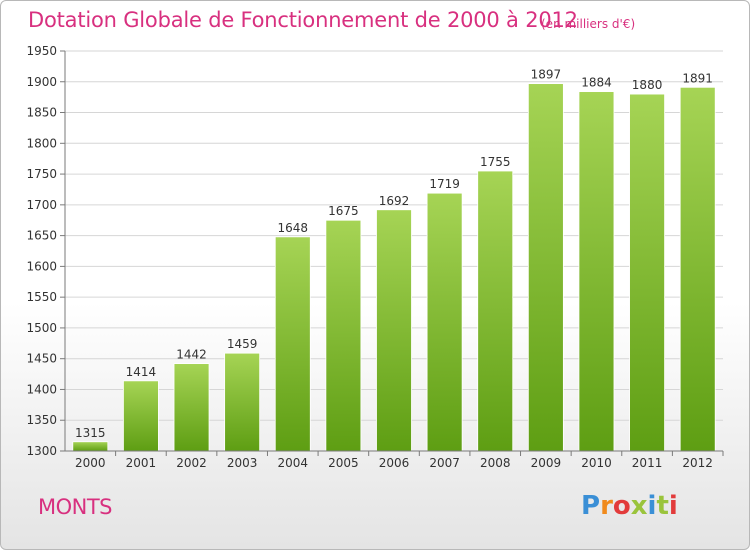 The height and width of the screenshot is (550, 750). Describe the element at coordinates (444, 184) in the screenshot. I see `bar-value-label: 1719` at that location.